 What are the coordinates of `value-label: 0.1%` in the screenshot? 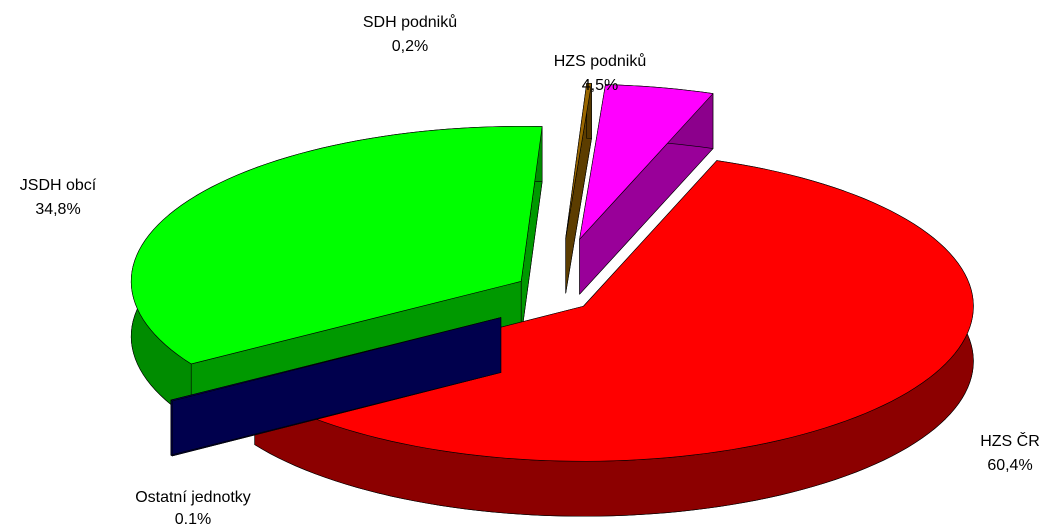 It's located at (193, 519).